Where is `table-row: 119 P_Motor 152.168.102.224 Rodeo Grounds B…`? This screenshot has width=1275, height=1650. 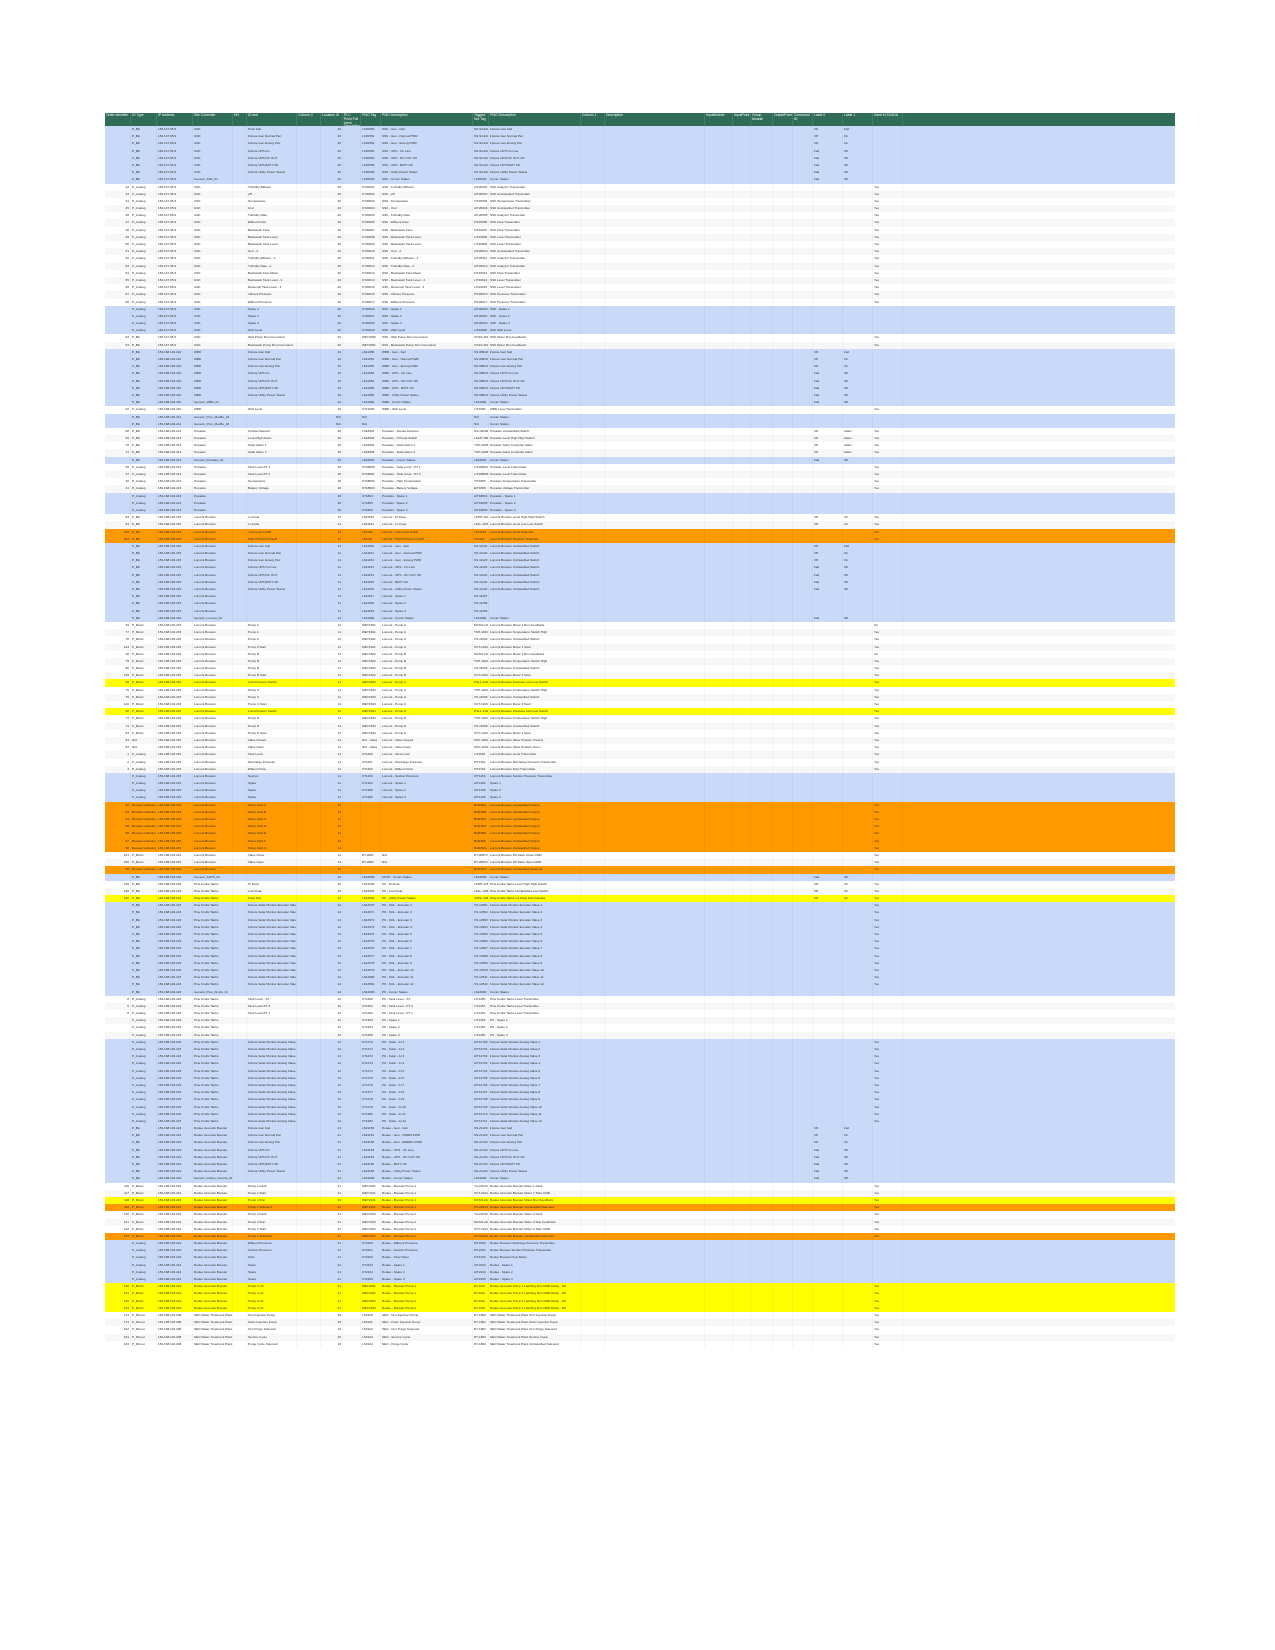 table-row: 119 P_Motor 152.168.102.224 Rodeo Grounds B… is located at coordinates (640, 1208).